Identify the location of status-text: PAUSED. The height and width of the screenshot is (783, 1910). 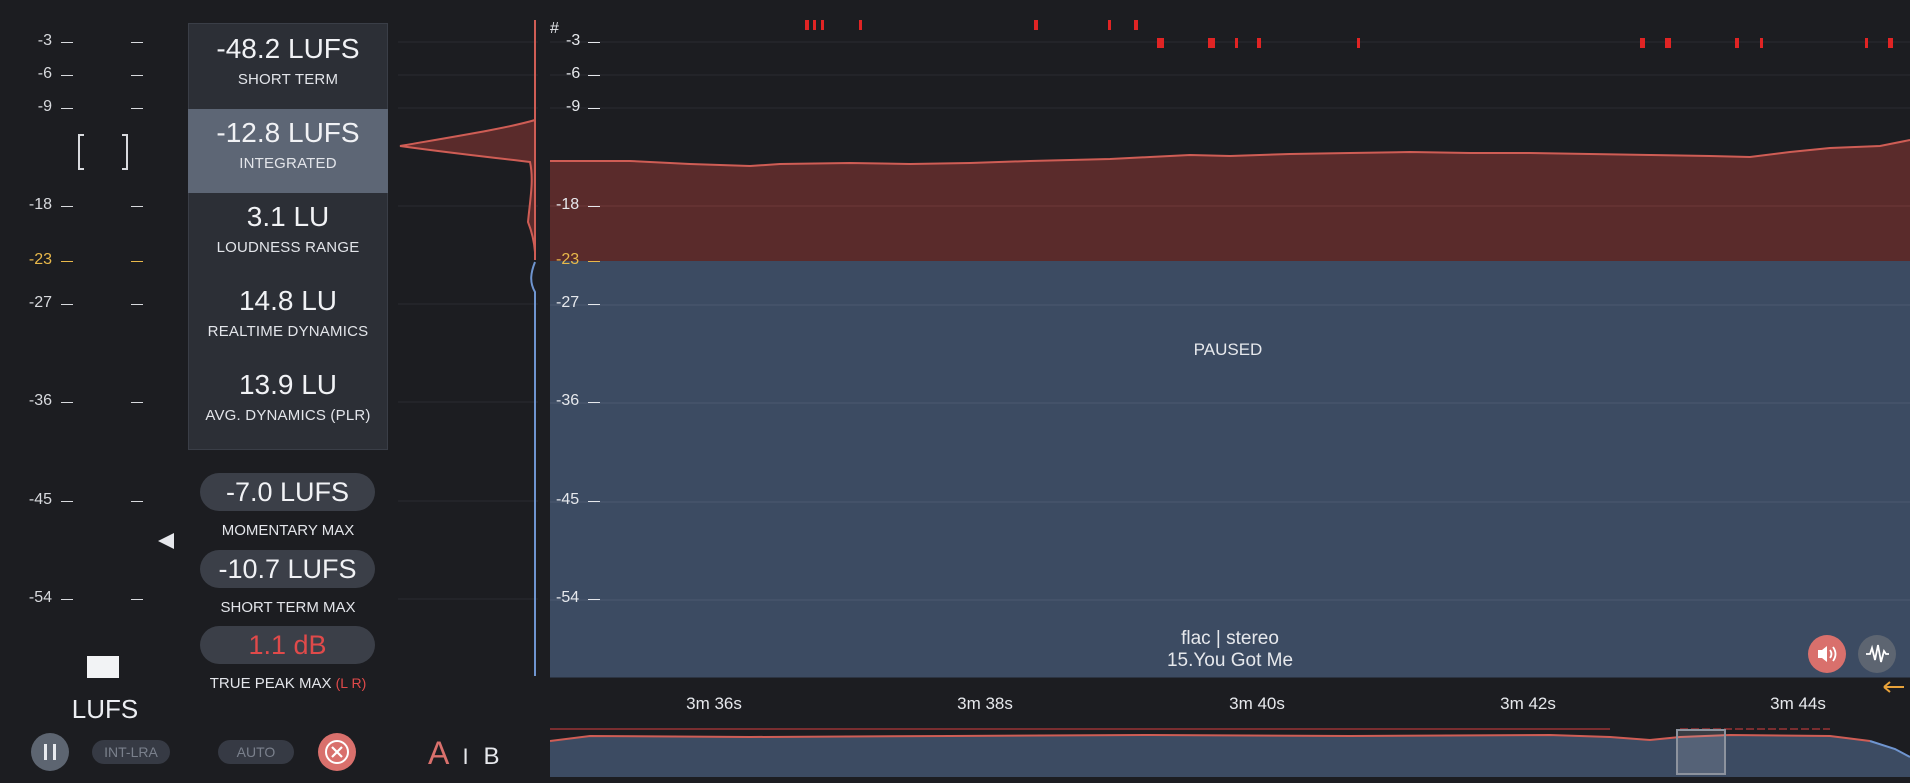
(1228, 349).